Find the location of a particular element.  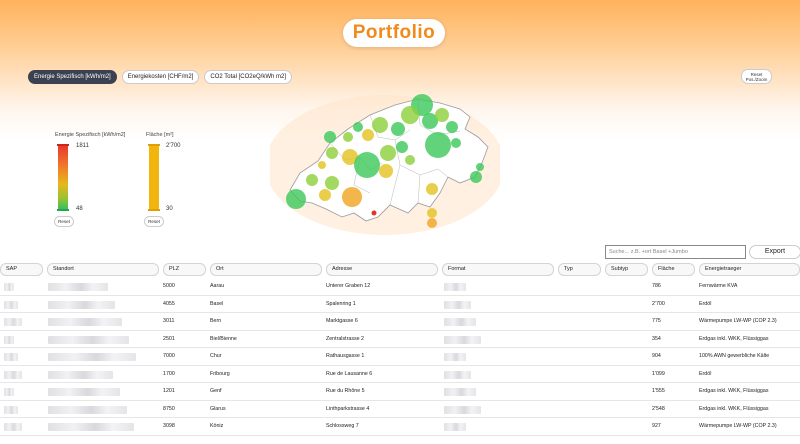

column-header-energietraeger: Energietraeger is located at coordinates (749, 269).